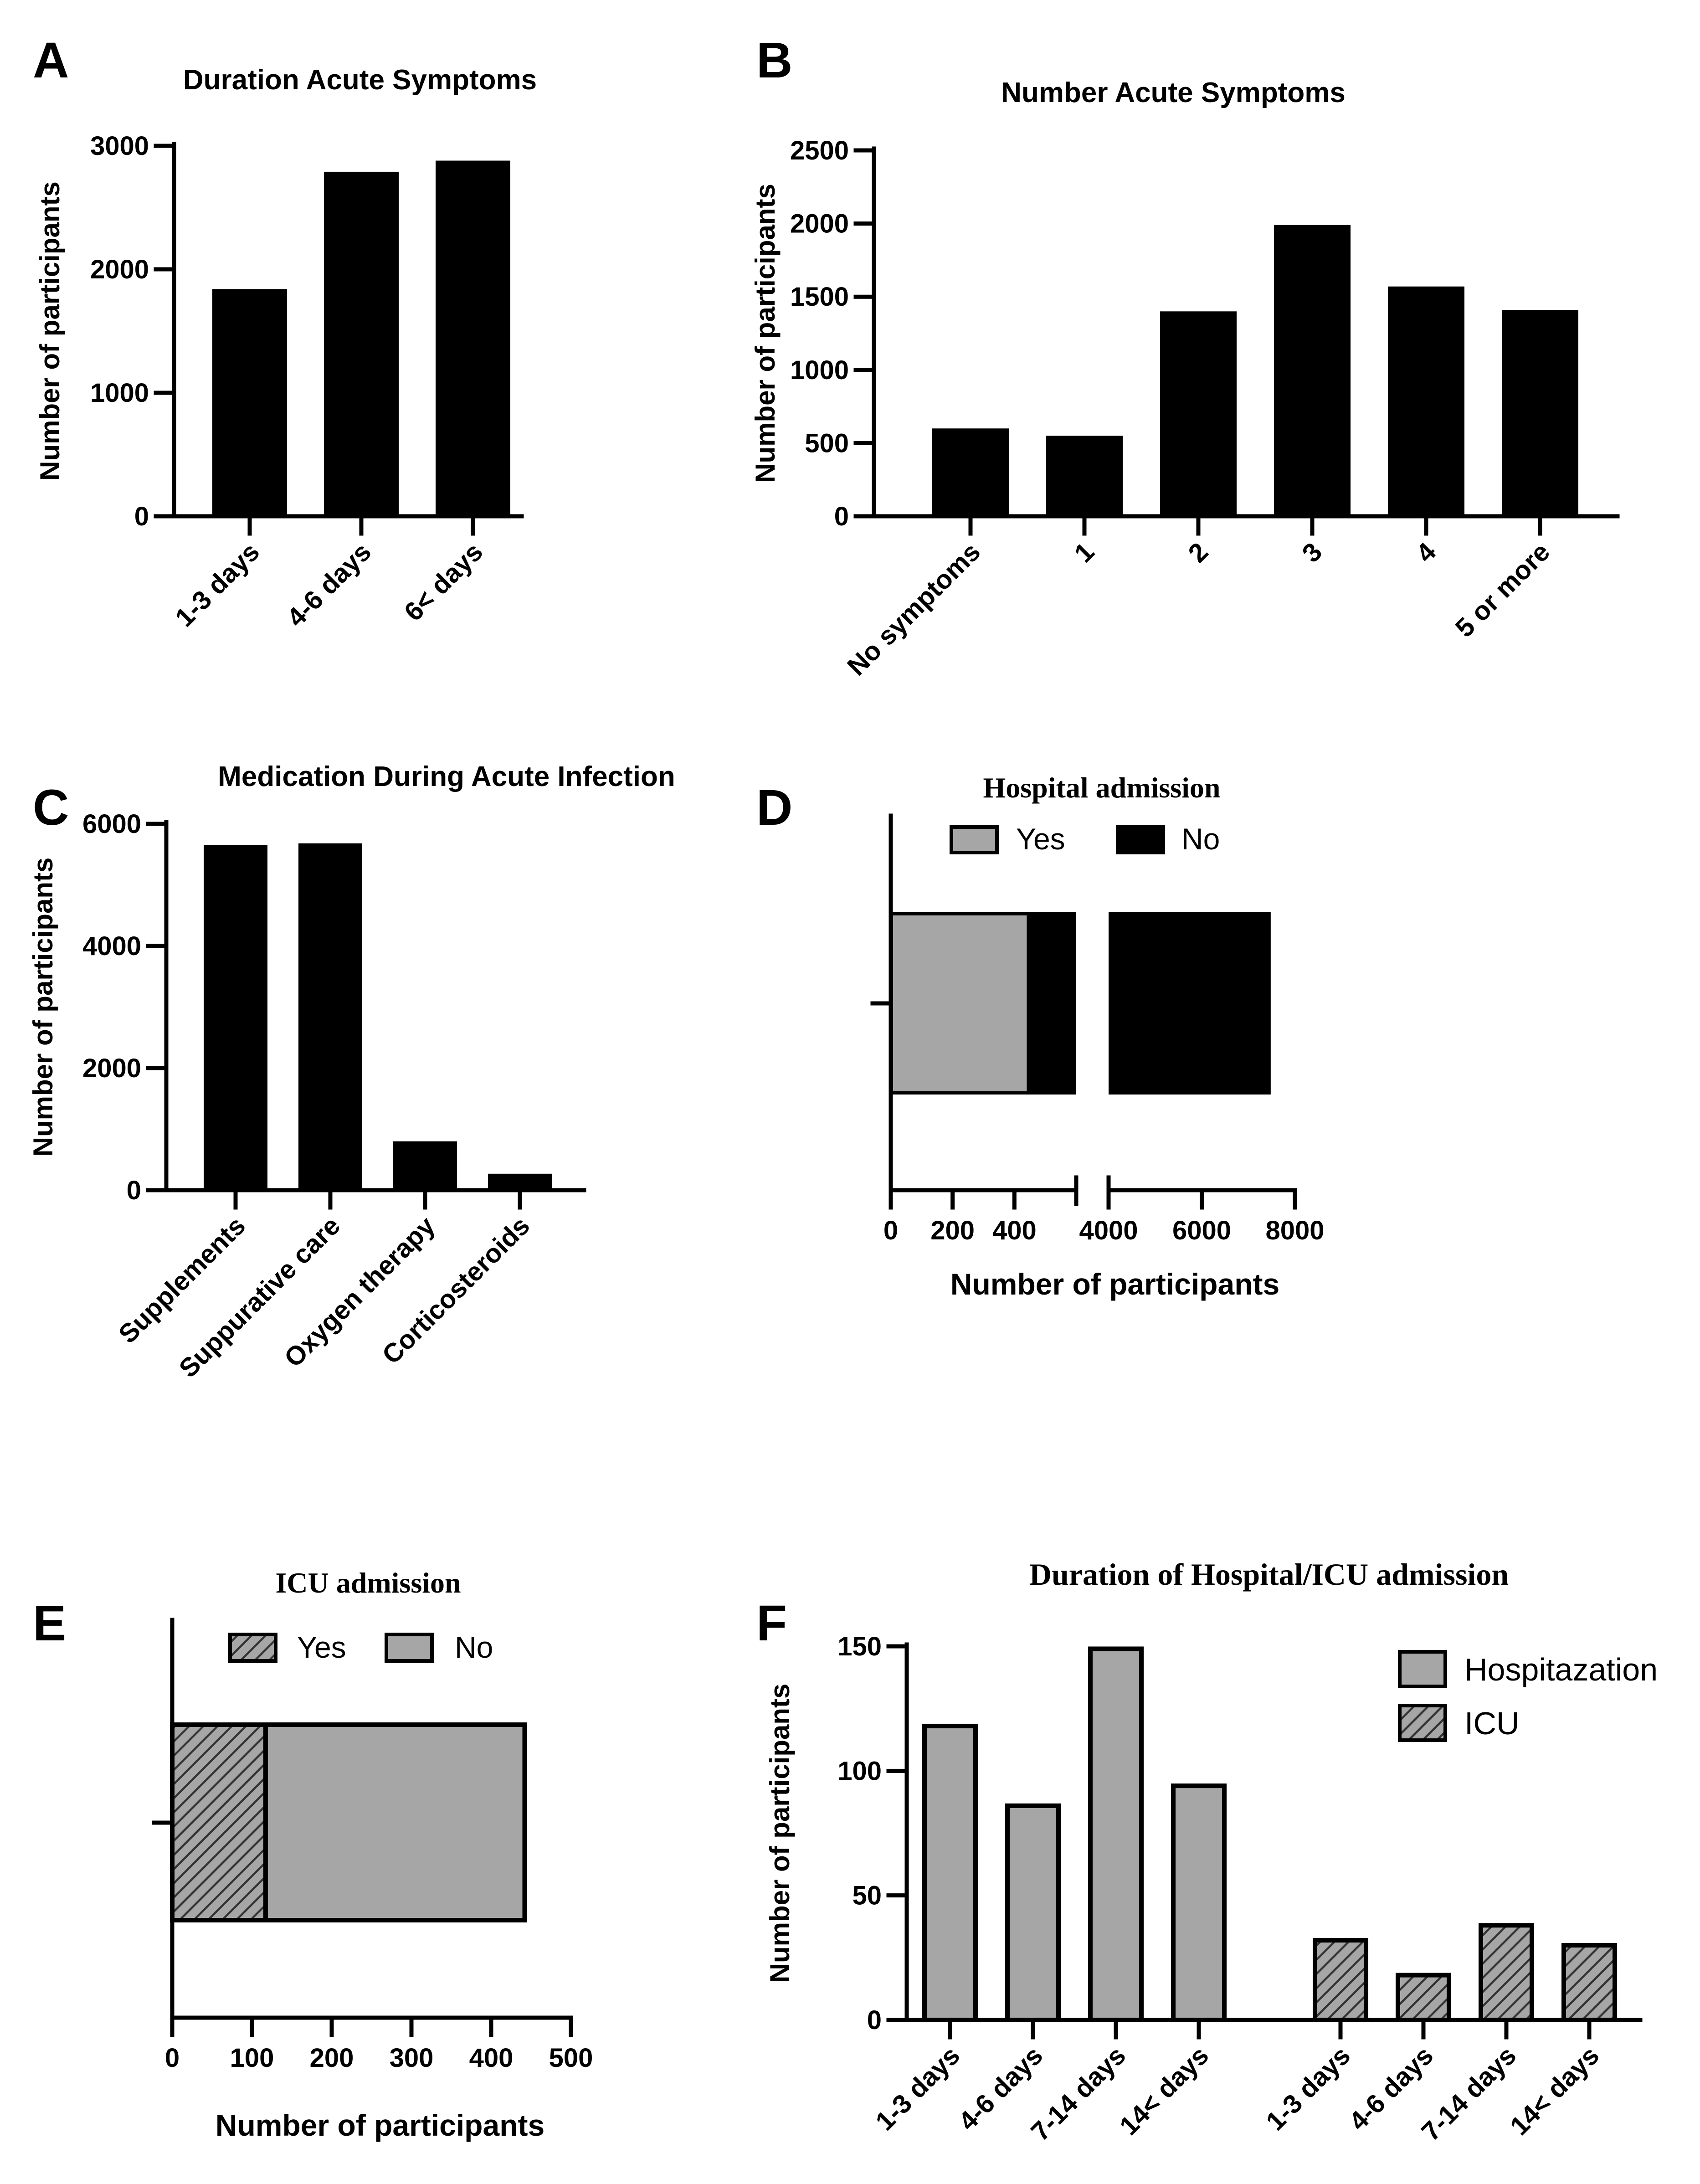  I want to click on bar-6-days, so click(473, 338).